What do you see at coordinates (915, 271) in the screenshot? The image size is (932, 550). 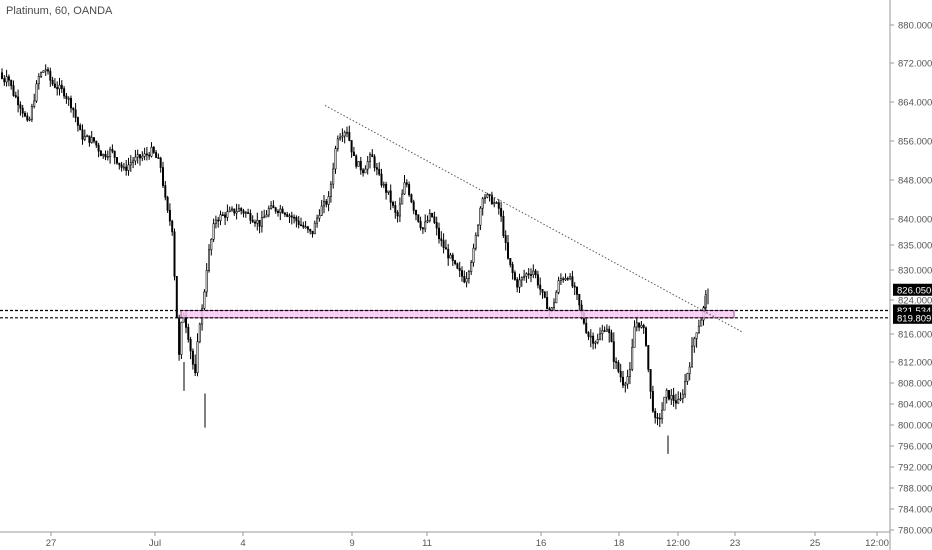 I see `y-tick-label: 830.000` at bounding box center [915, 271].